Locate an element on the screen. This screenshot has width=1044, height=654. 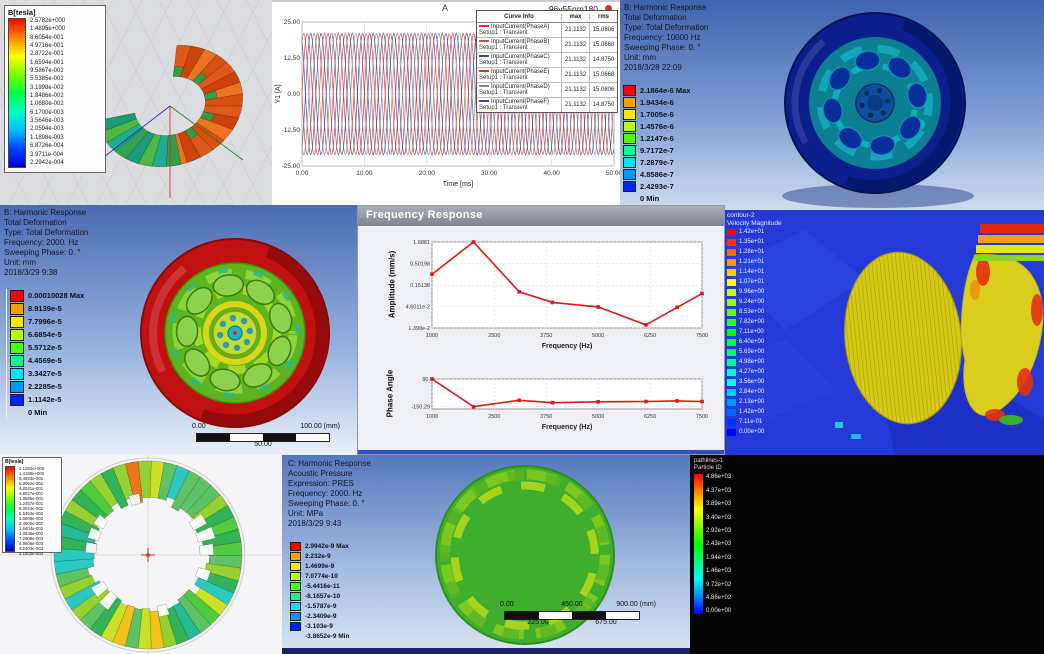
legend-value: 1.9434e-6 is located at coordinates (657, 102).